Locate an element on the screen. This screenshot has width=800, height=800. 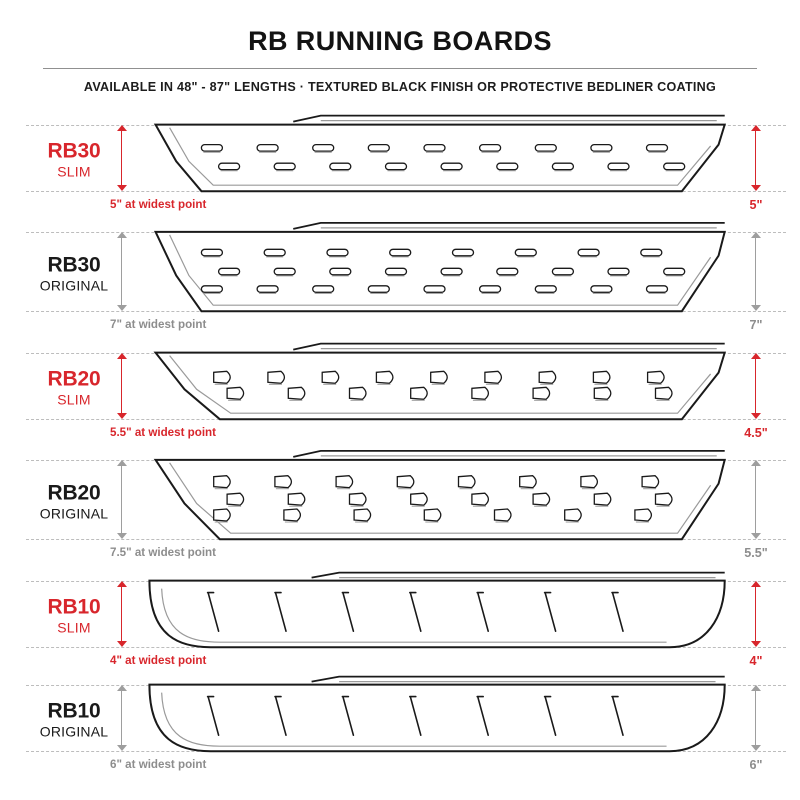
height-value-label: 5" is located at coordinates (756, 205).